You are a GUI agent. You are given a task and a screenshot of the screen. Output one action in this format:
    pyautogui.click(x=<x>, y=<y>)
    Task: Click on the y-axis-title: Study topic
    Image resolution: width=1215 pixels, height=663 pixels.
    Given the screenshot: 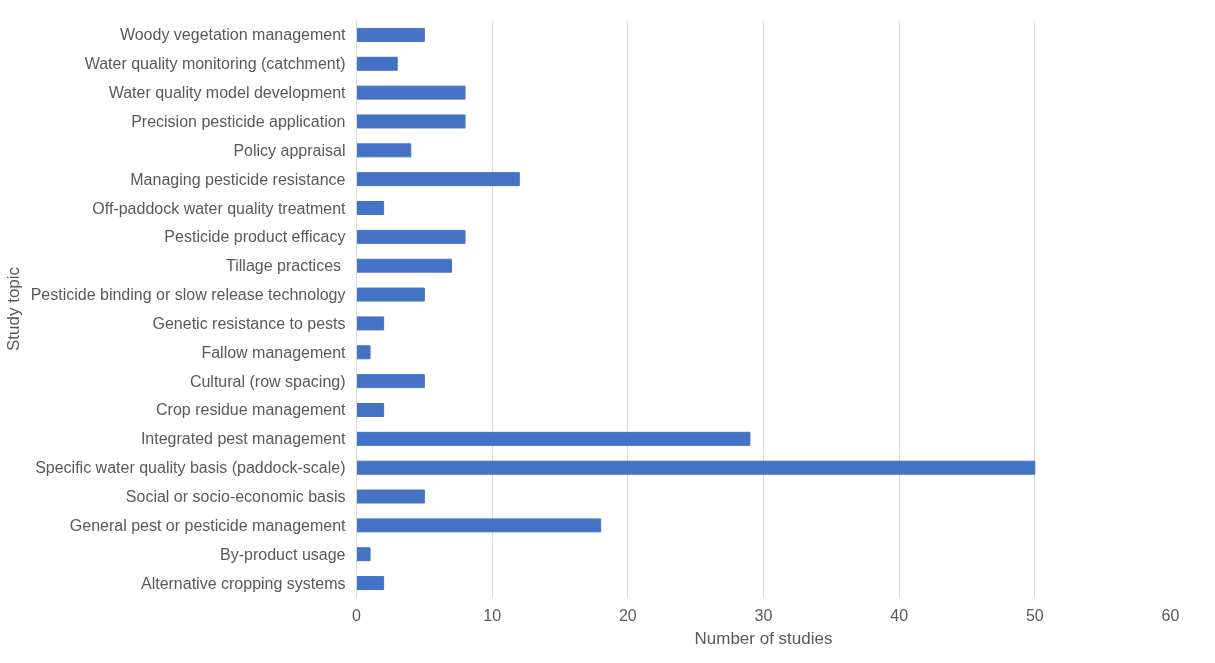 What is the action you would take?
    pyautogui.click(x=13, y=309)
    